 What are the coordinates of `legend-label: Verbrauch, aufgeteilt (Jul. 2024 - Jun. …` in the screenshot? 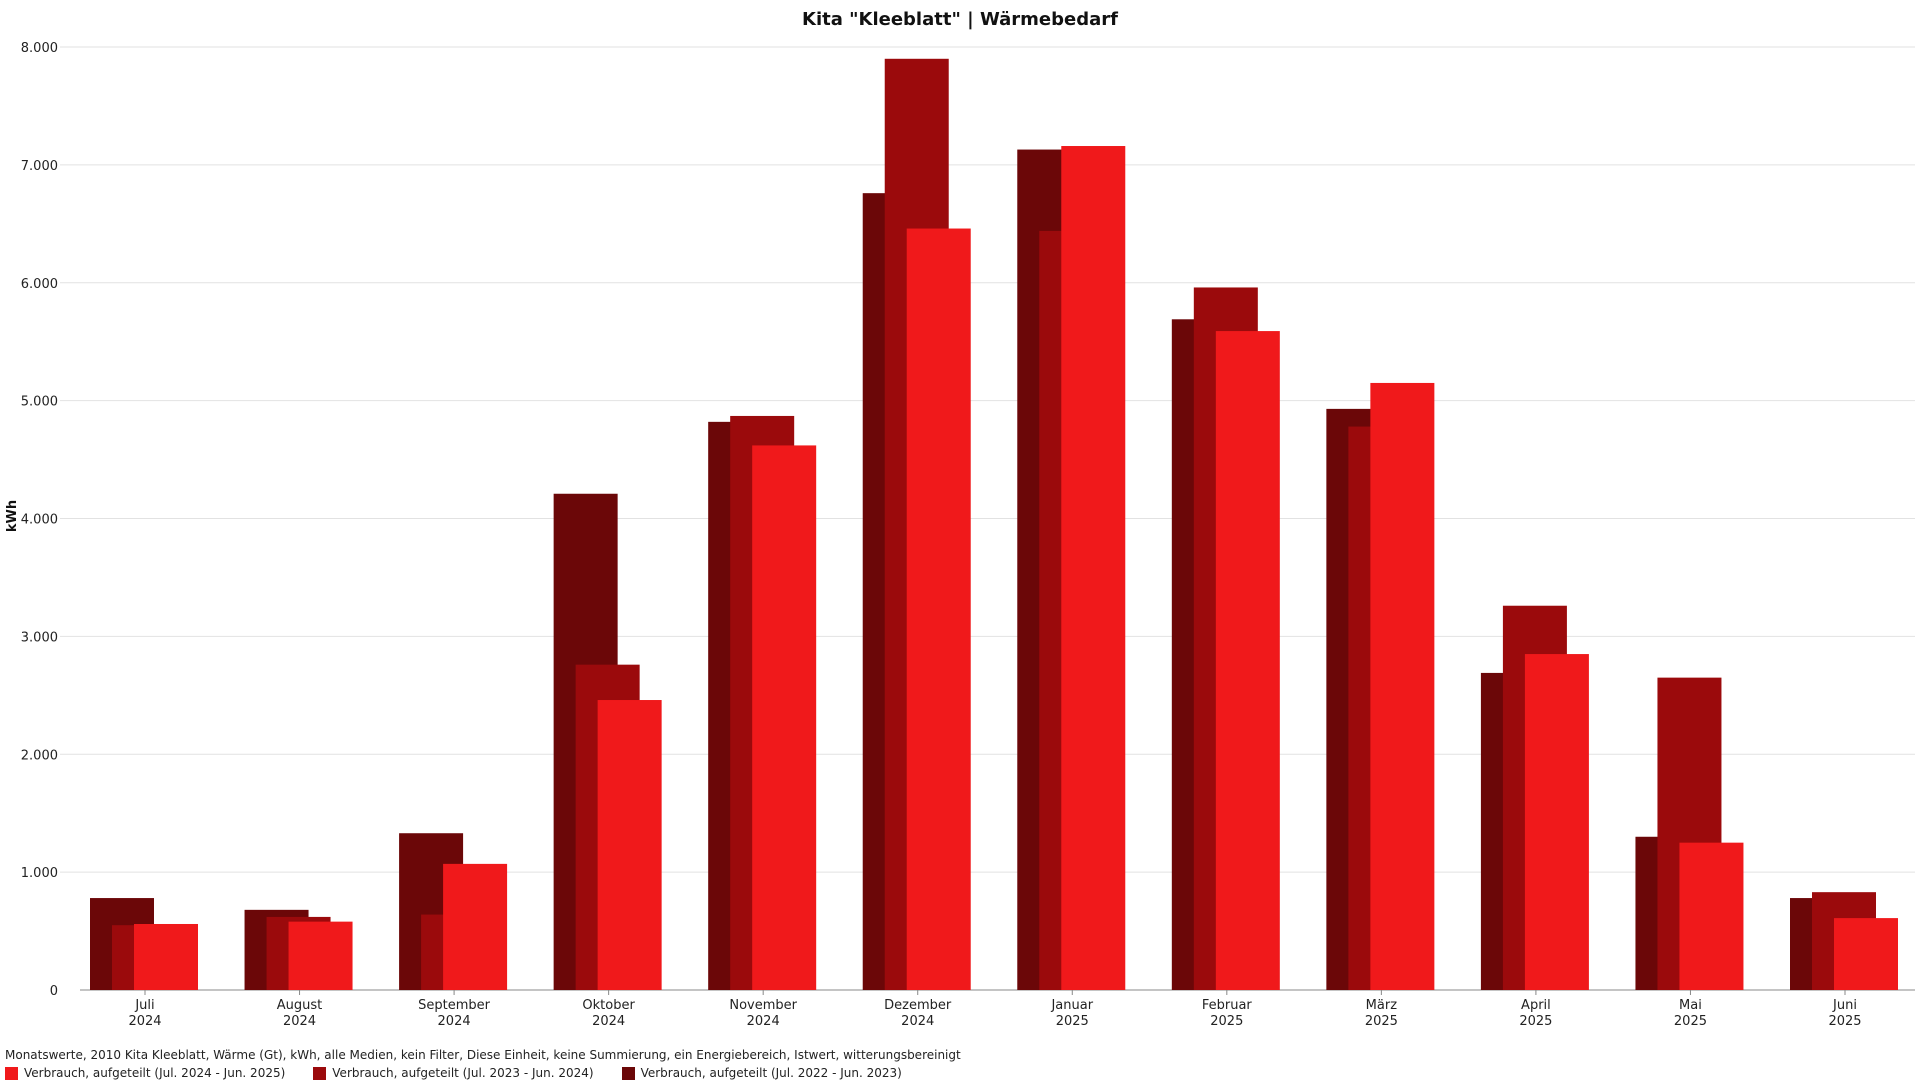 It's located at (155, 1073).